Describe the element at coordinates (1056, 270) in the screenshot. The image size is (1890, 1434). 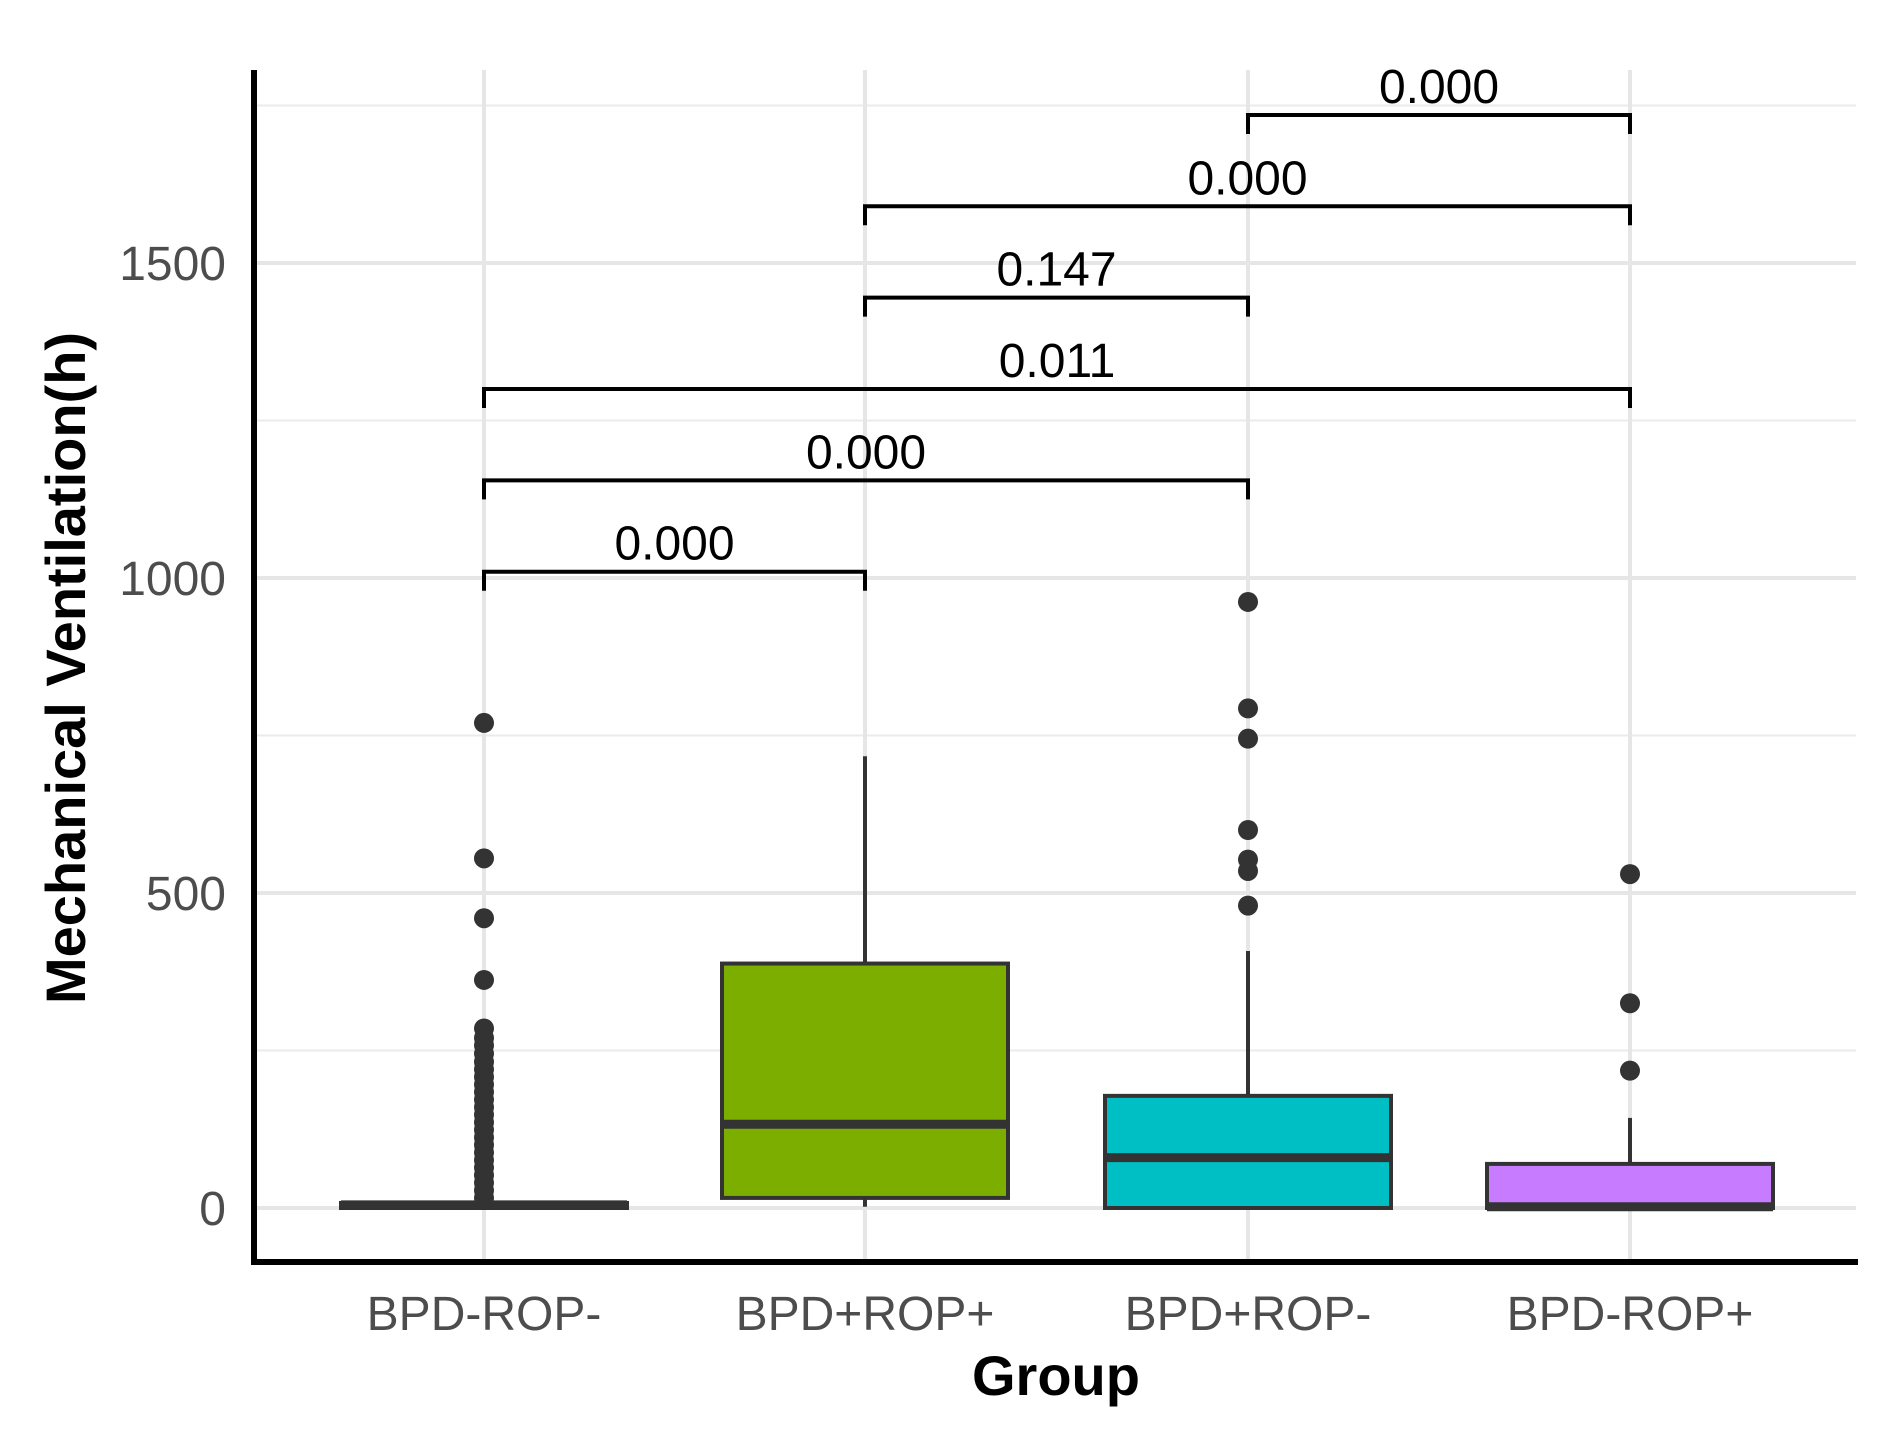
I see `p-value-label: 0.147` at that location.